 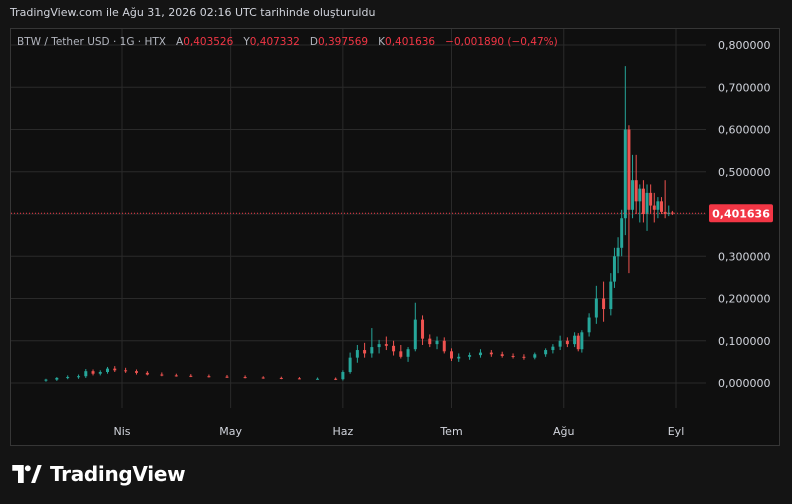 I want to click on low-label: D, so click(x=313, y=42).